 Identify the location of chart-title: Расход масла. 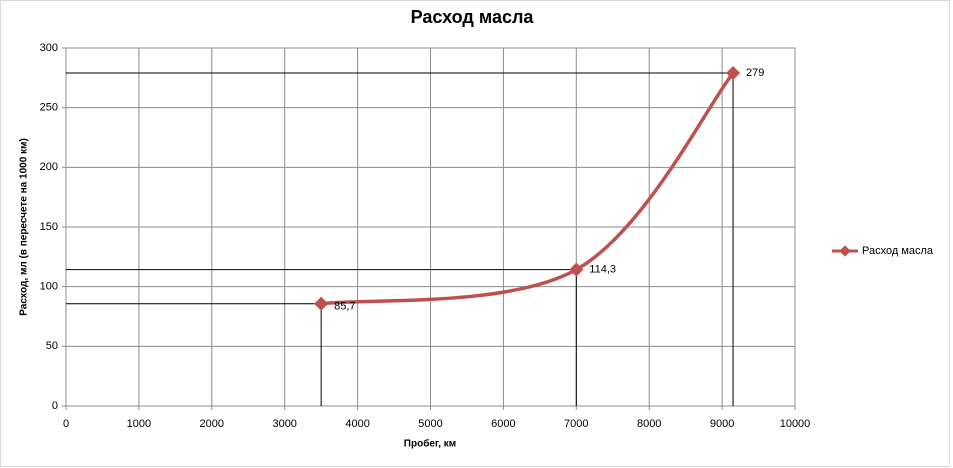
(473, 17).